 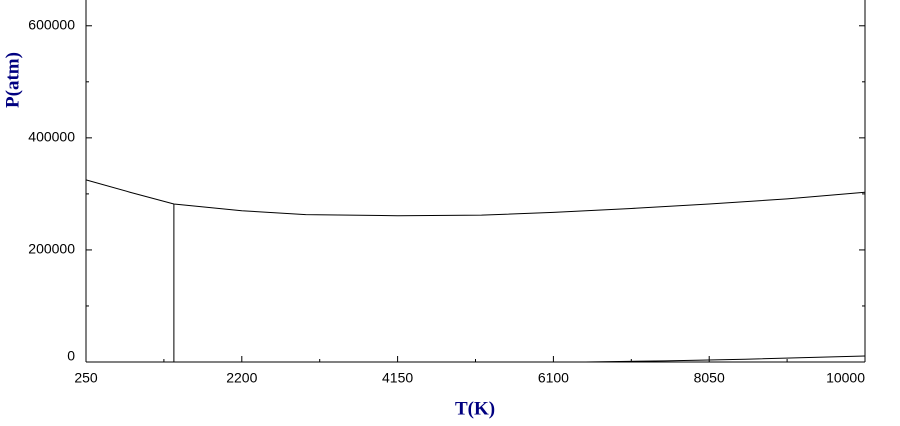 What do you see at coordinates (71, 356) in the screenshot?
I see `y-tick-label: 0` at bounding box center [71, 356].